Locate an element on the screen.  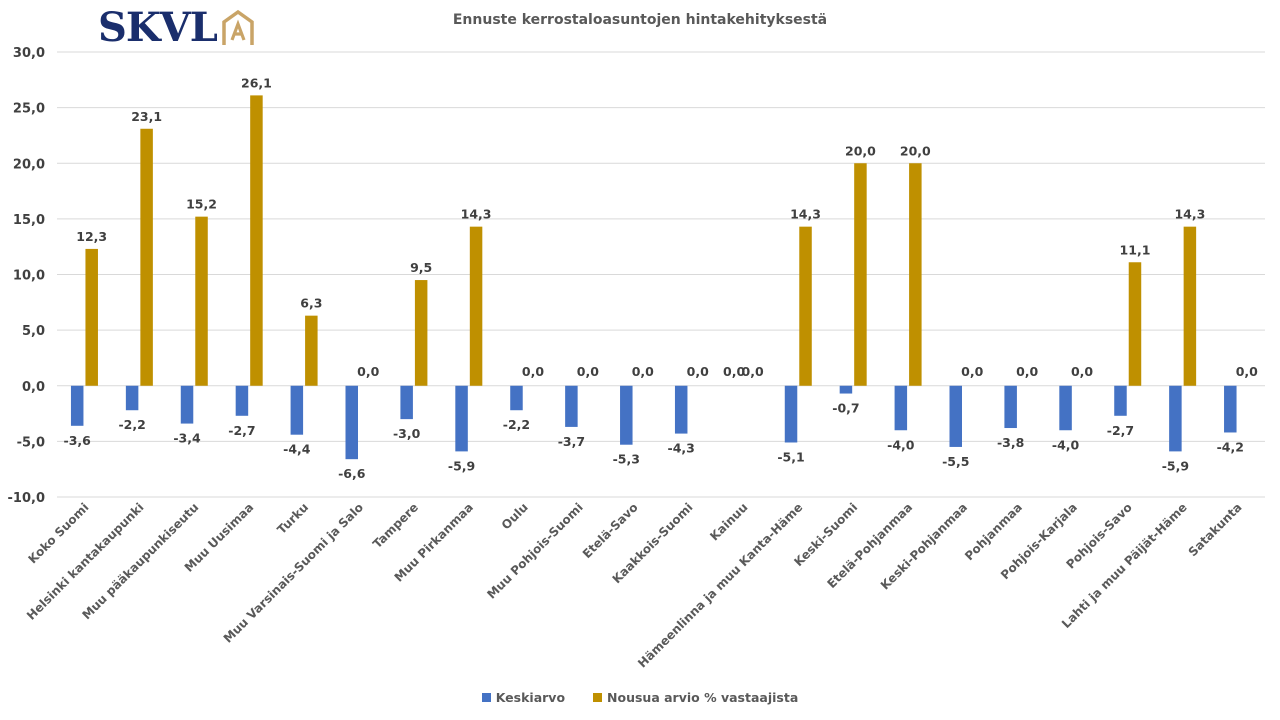
legend-label: Keskiarvo is located at coordinates (530, 697).